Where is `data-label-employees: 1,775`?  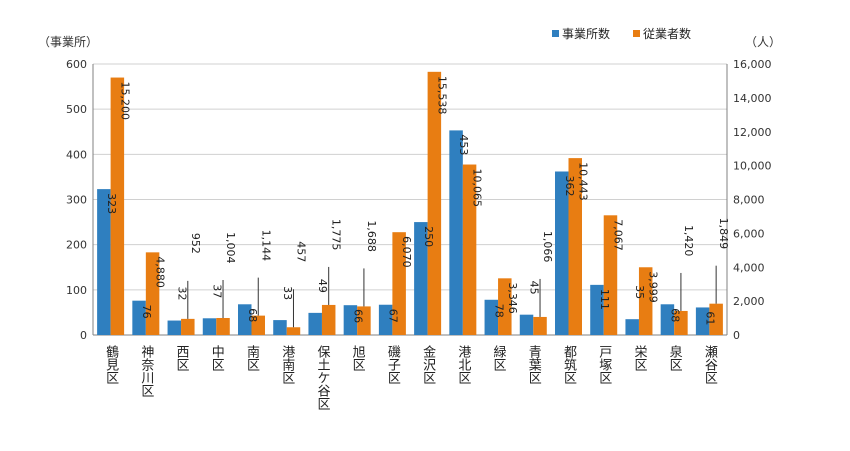 data-label-employees: 1,775 is located at coordinates (336, 235).